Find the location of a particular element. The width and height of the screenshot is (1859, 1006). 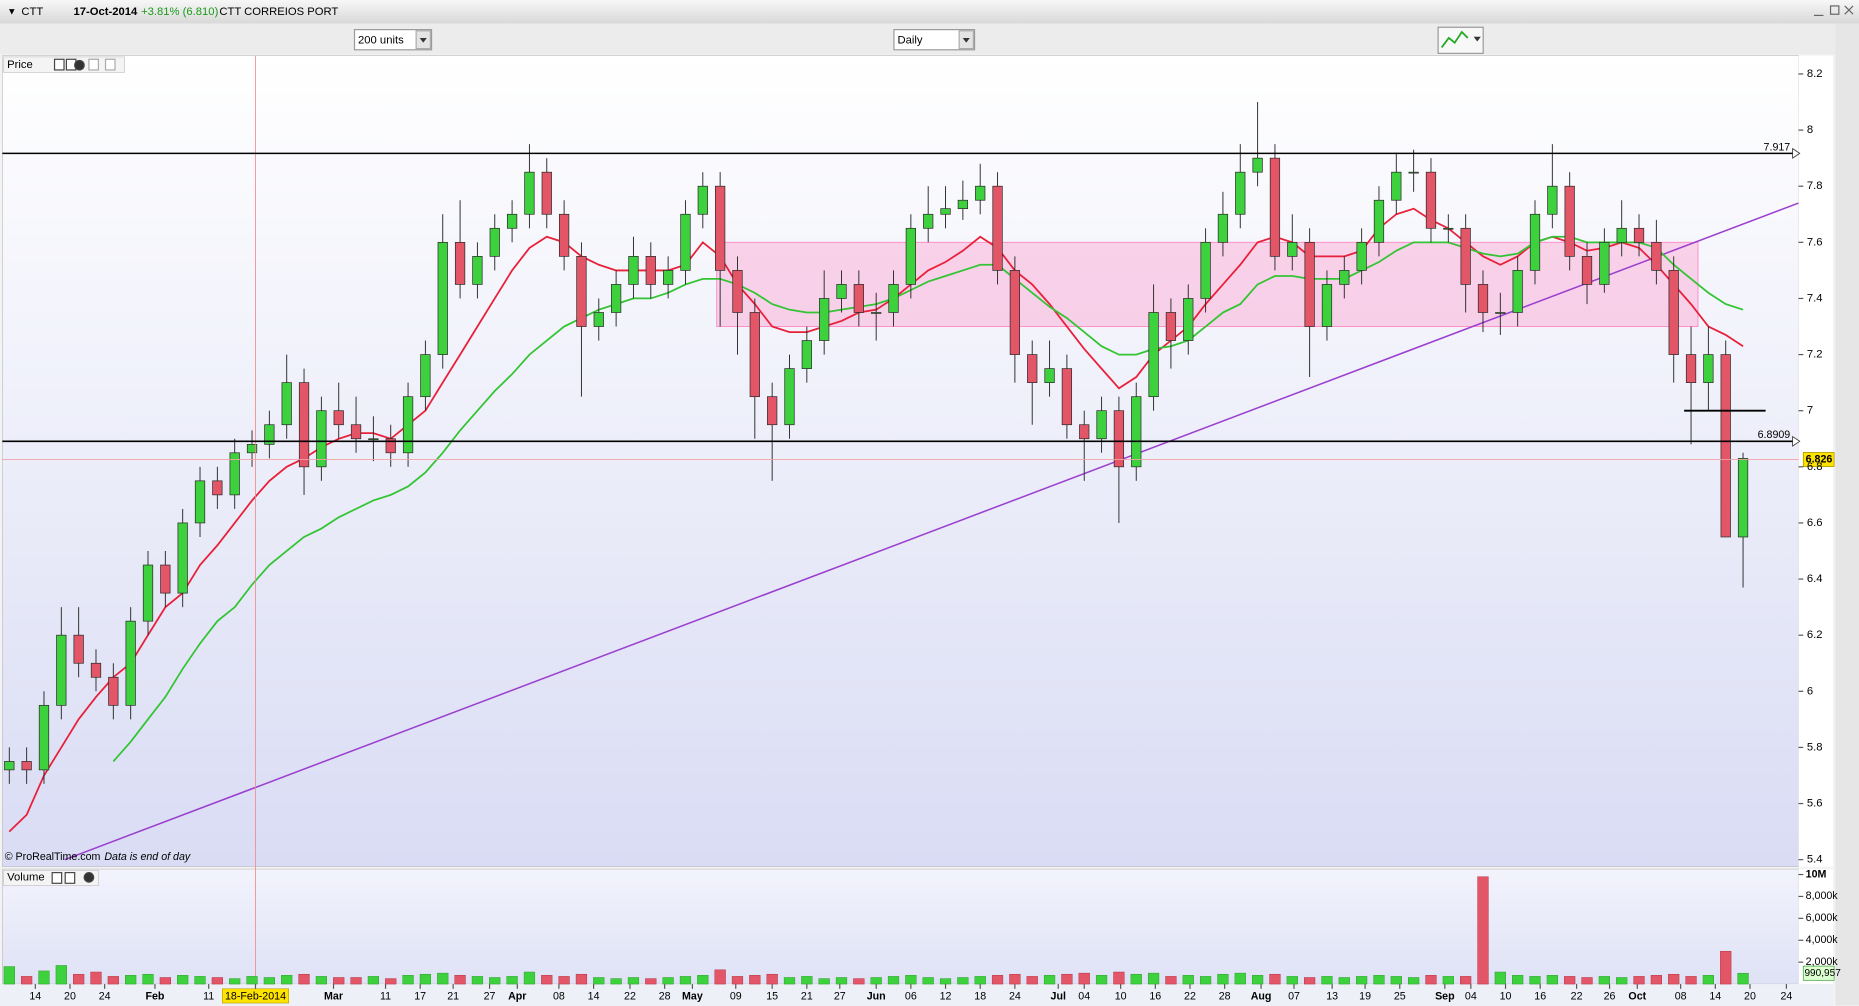

symbol: CTT is located at coordinates (32, 12).